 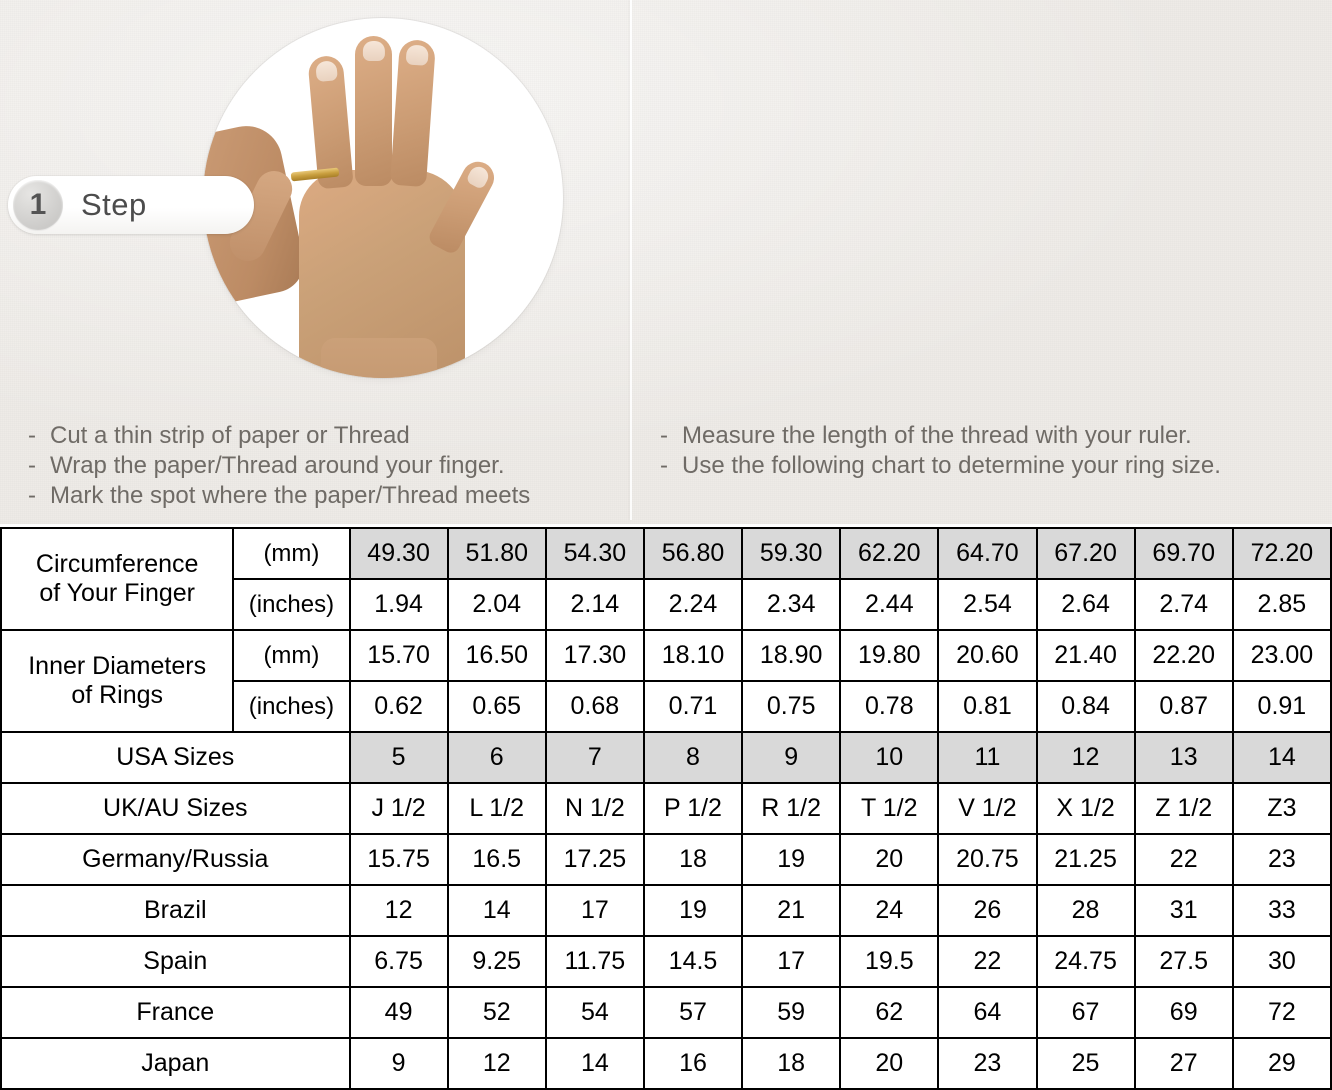 What do you see at coordinates (175, 859) in the screenshot?
I see `row-label: Germany/Russia` at bounding box center [175, 859].